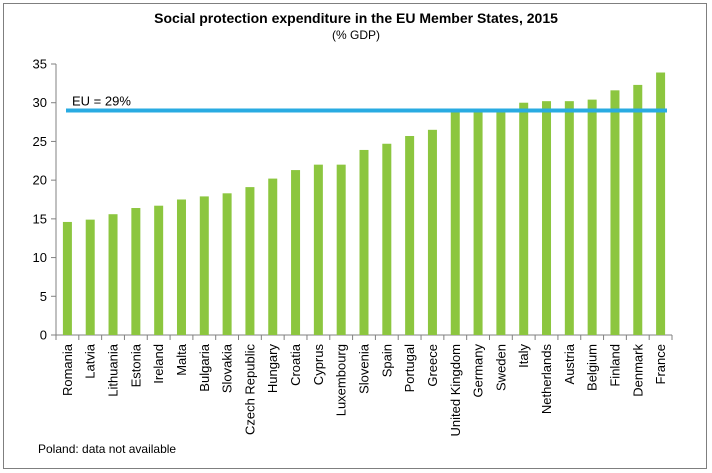  What do you see at coordinates (40, 64) in the screenshot?
I see `y-tick-label: 35` at bounding box center [40, 64].